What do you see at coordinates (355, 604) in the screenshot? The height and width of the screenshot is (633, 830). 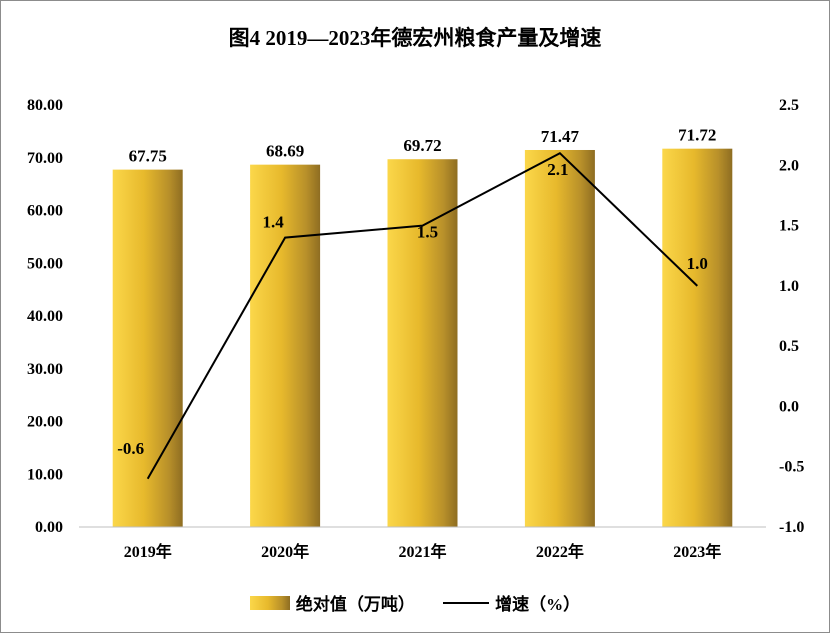 I see `legend-bar-label: 绝对值（万吨）` at bounding box center [355, 604].